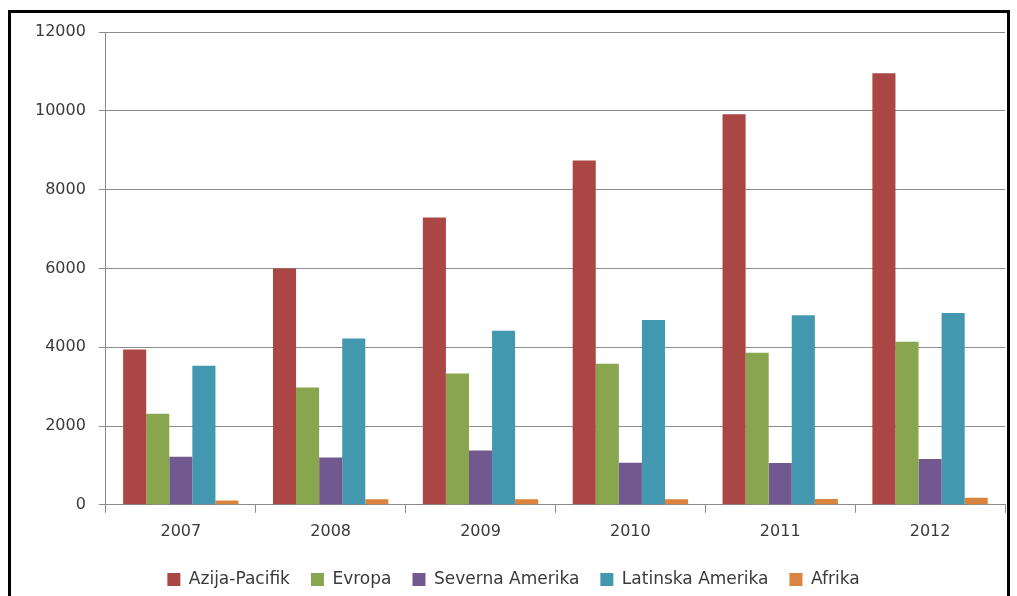 The height and width of the screenshot is (596, 1017). Describe the element at coordinates (780, 530) in the screenshot. I see `x-tick-label: 2011` at that location.